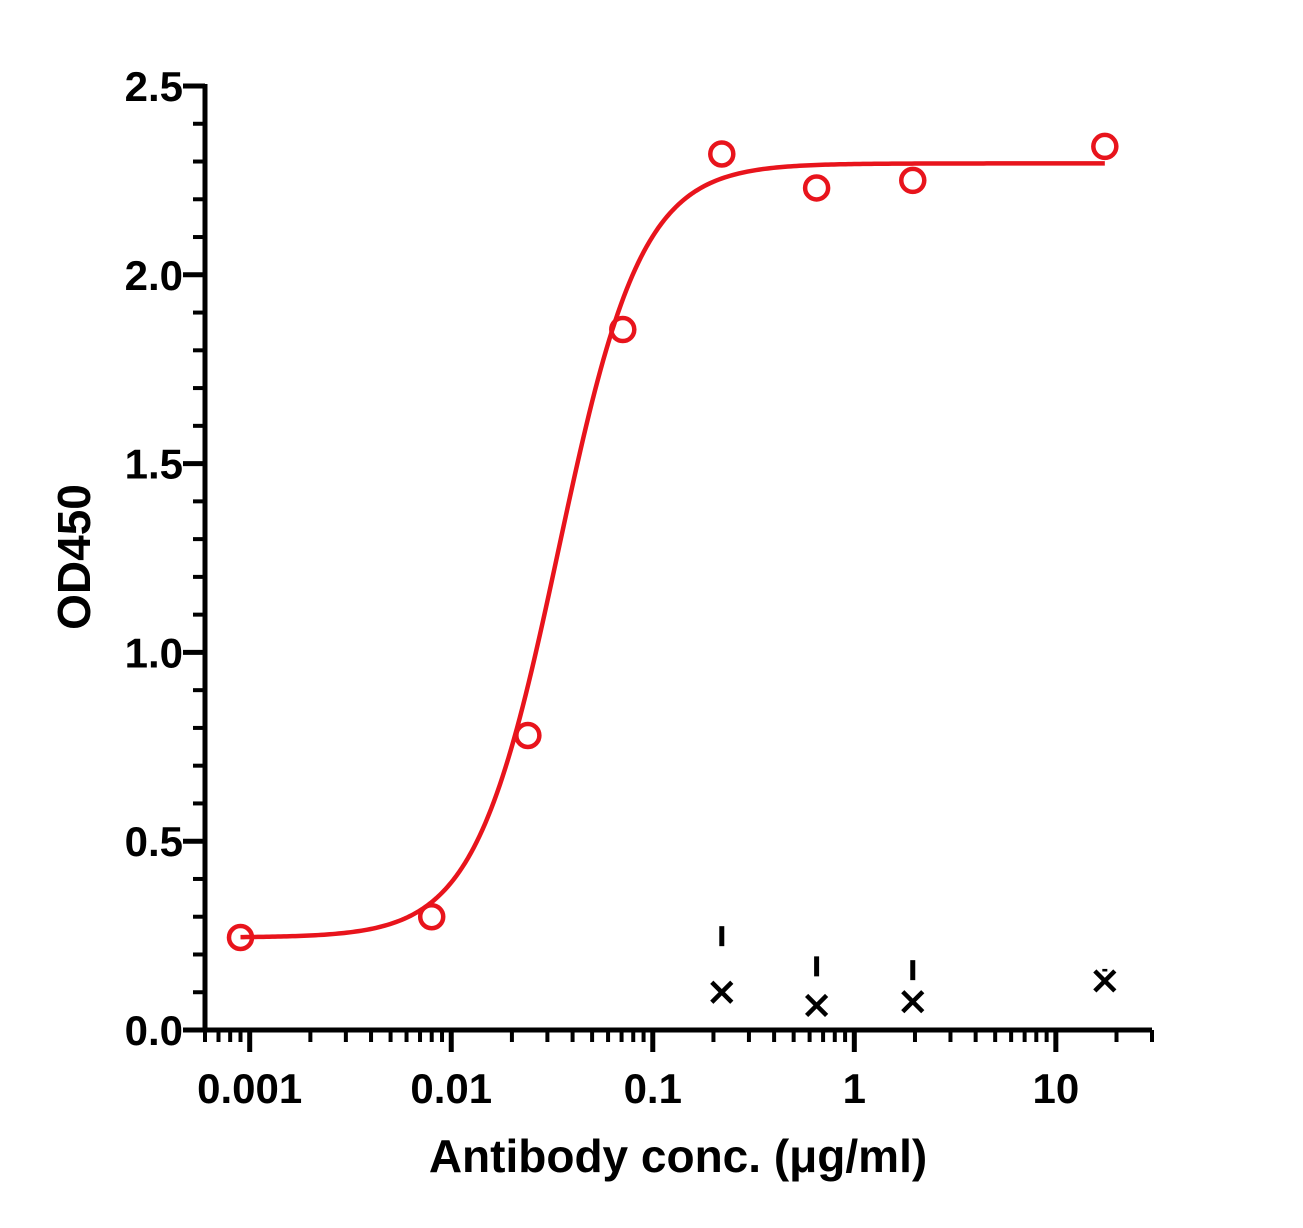 Image resolution: width=1303 pixels, height=1228 pixels. I want to click on x-tick-label: 0.001, so click(249, 1088).